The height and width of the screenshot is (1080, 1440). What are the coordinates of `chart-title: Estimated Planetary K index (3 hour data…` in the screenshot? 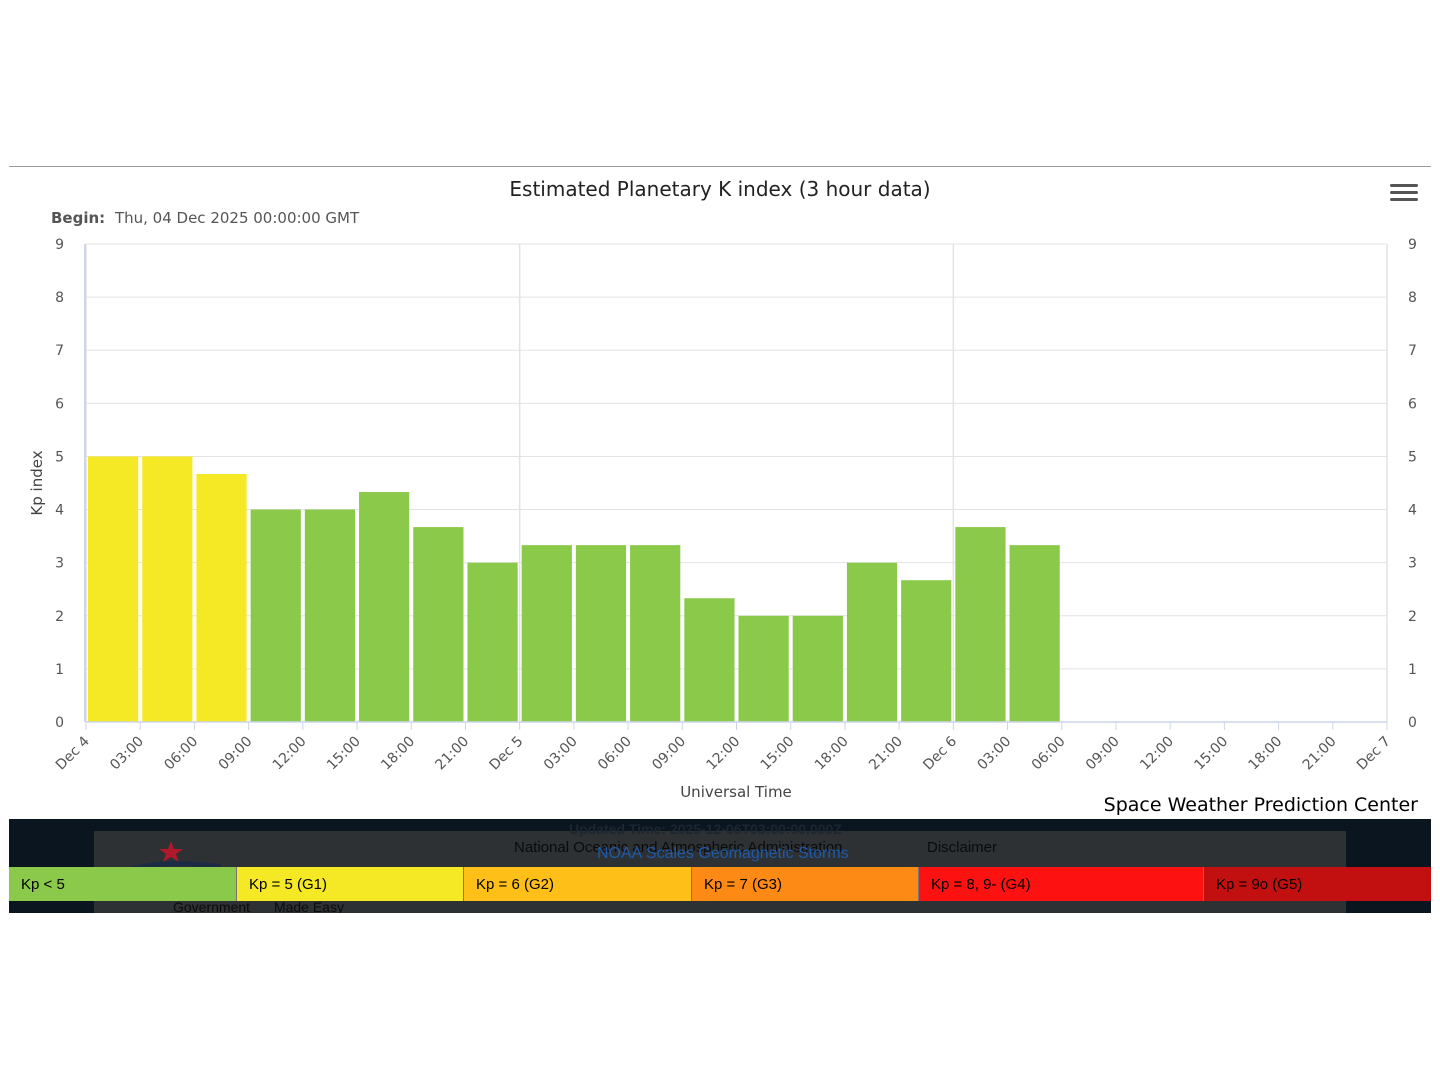 It's located at (719, 189).